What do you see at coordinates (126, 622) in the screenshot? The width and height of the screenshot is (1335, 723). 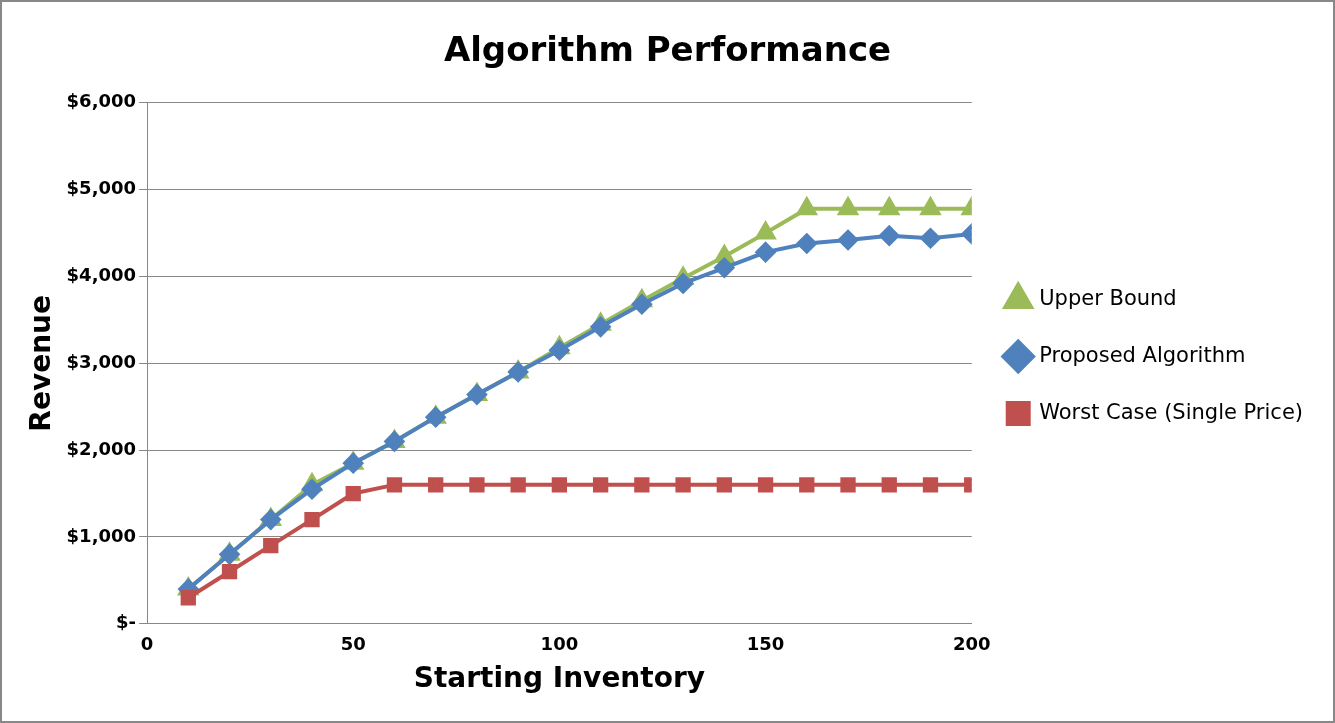 I see `y-tick-label: $-` at bounding box center [126, 622].